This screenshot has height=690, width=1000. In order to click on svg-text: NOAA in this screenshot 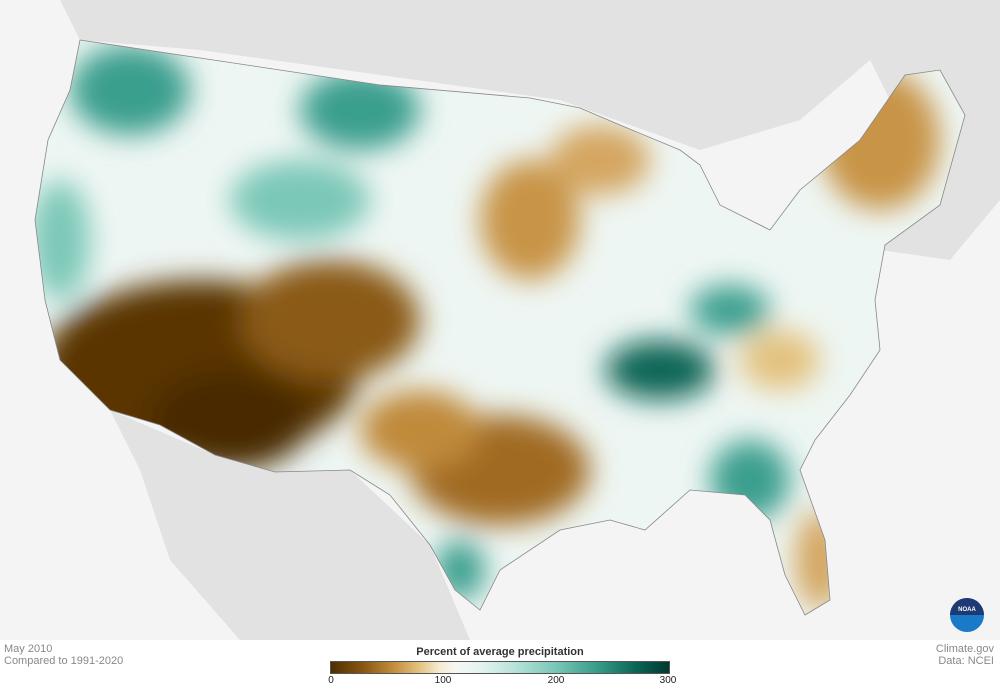, I will do `click(967, 610)`.